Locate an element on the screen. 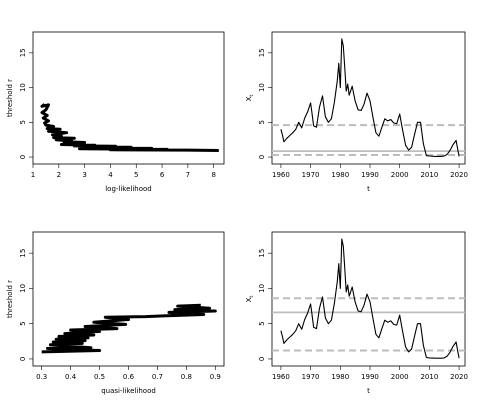 This screenshot has width=482, height=409. x-tick-label: 1 is located at coordinates (33, 175).